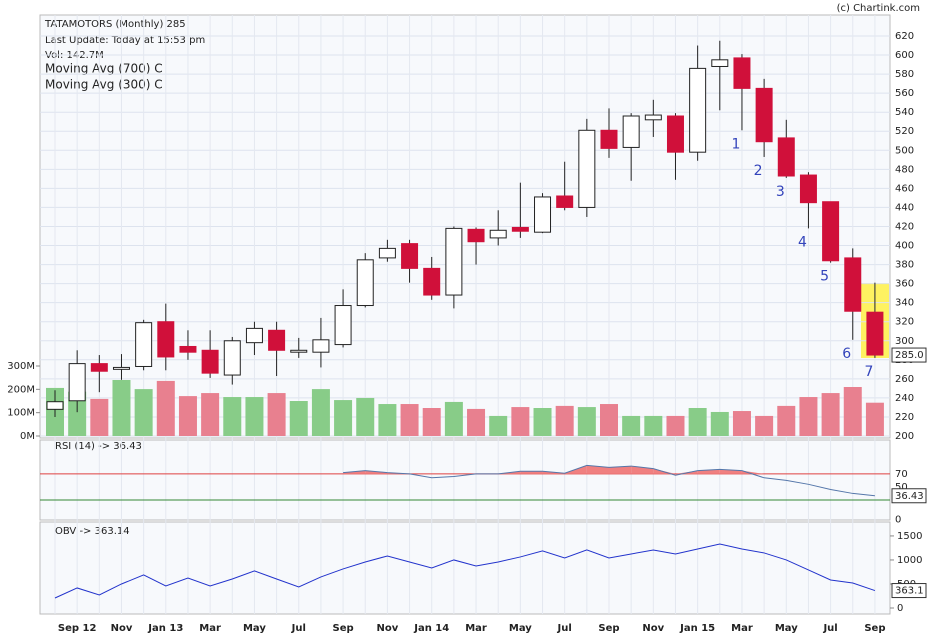 This screenshot has width=930, height=637. Describe the element at coordinates (868, 372) in the screenshot. I see `annotation: 7` at that location.